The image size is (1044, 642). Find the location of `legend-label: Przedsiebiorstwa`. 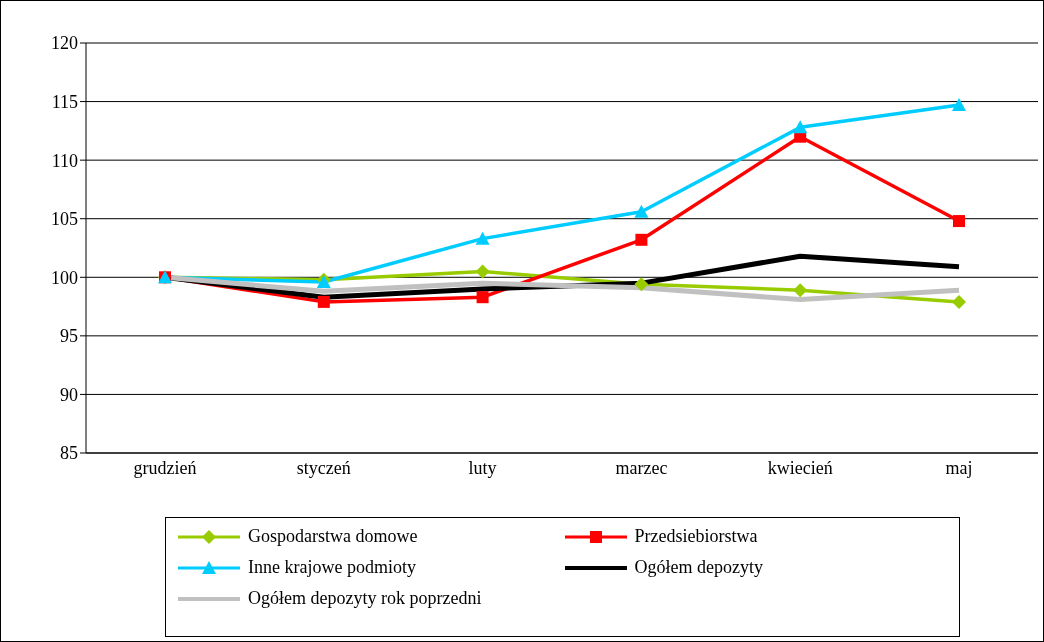

legend-label: Przedsiebiorstwa is located at coordinates (696, 536).